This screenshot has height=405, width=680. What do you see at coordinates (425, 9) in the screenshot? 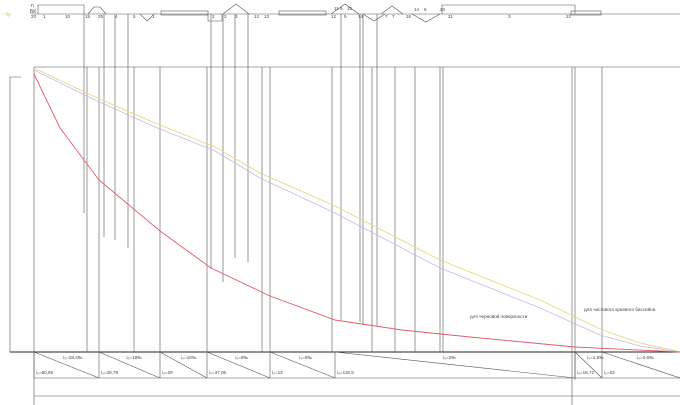
I see `profile-label: 6` at bounding box center [425, 9].